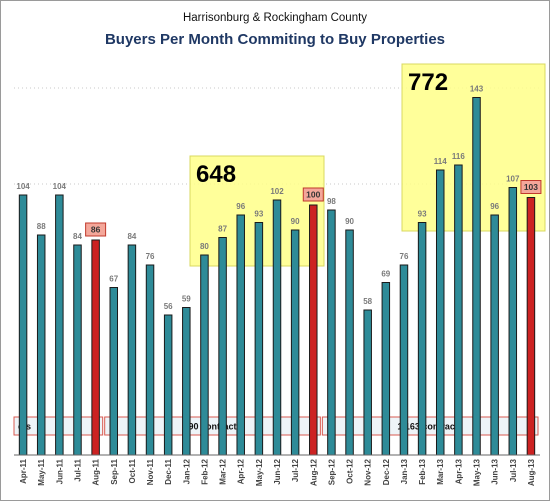 The image size is (550, 501). I want to click on x-tick-label: Feb-13, so click(422, 471).